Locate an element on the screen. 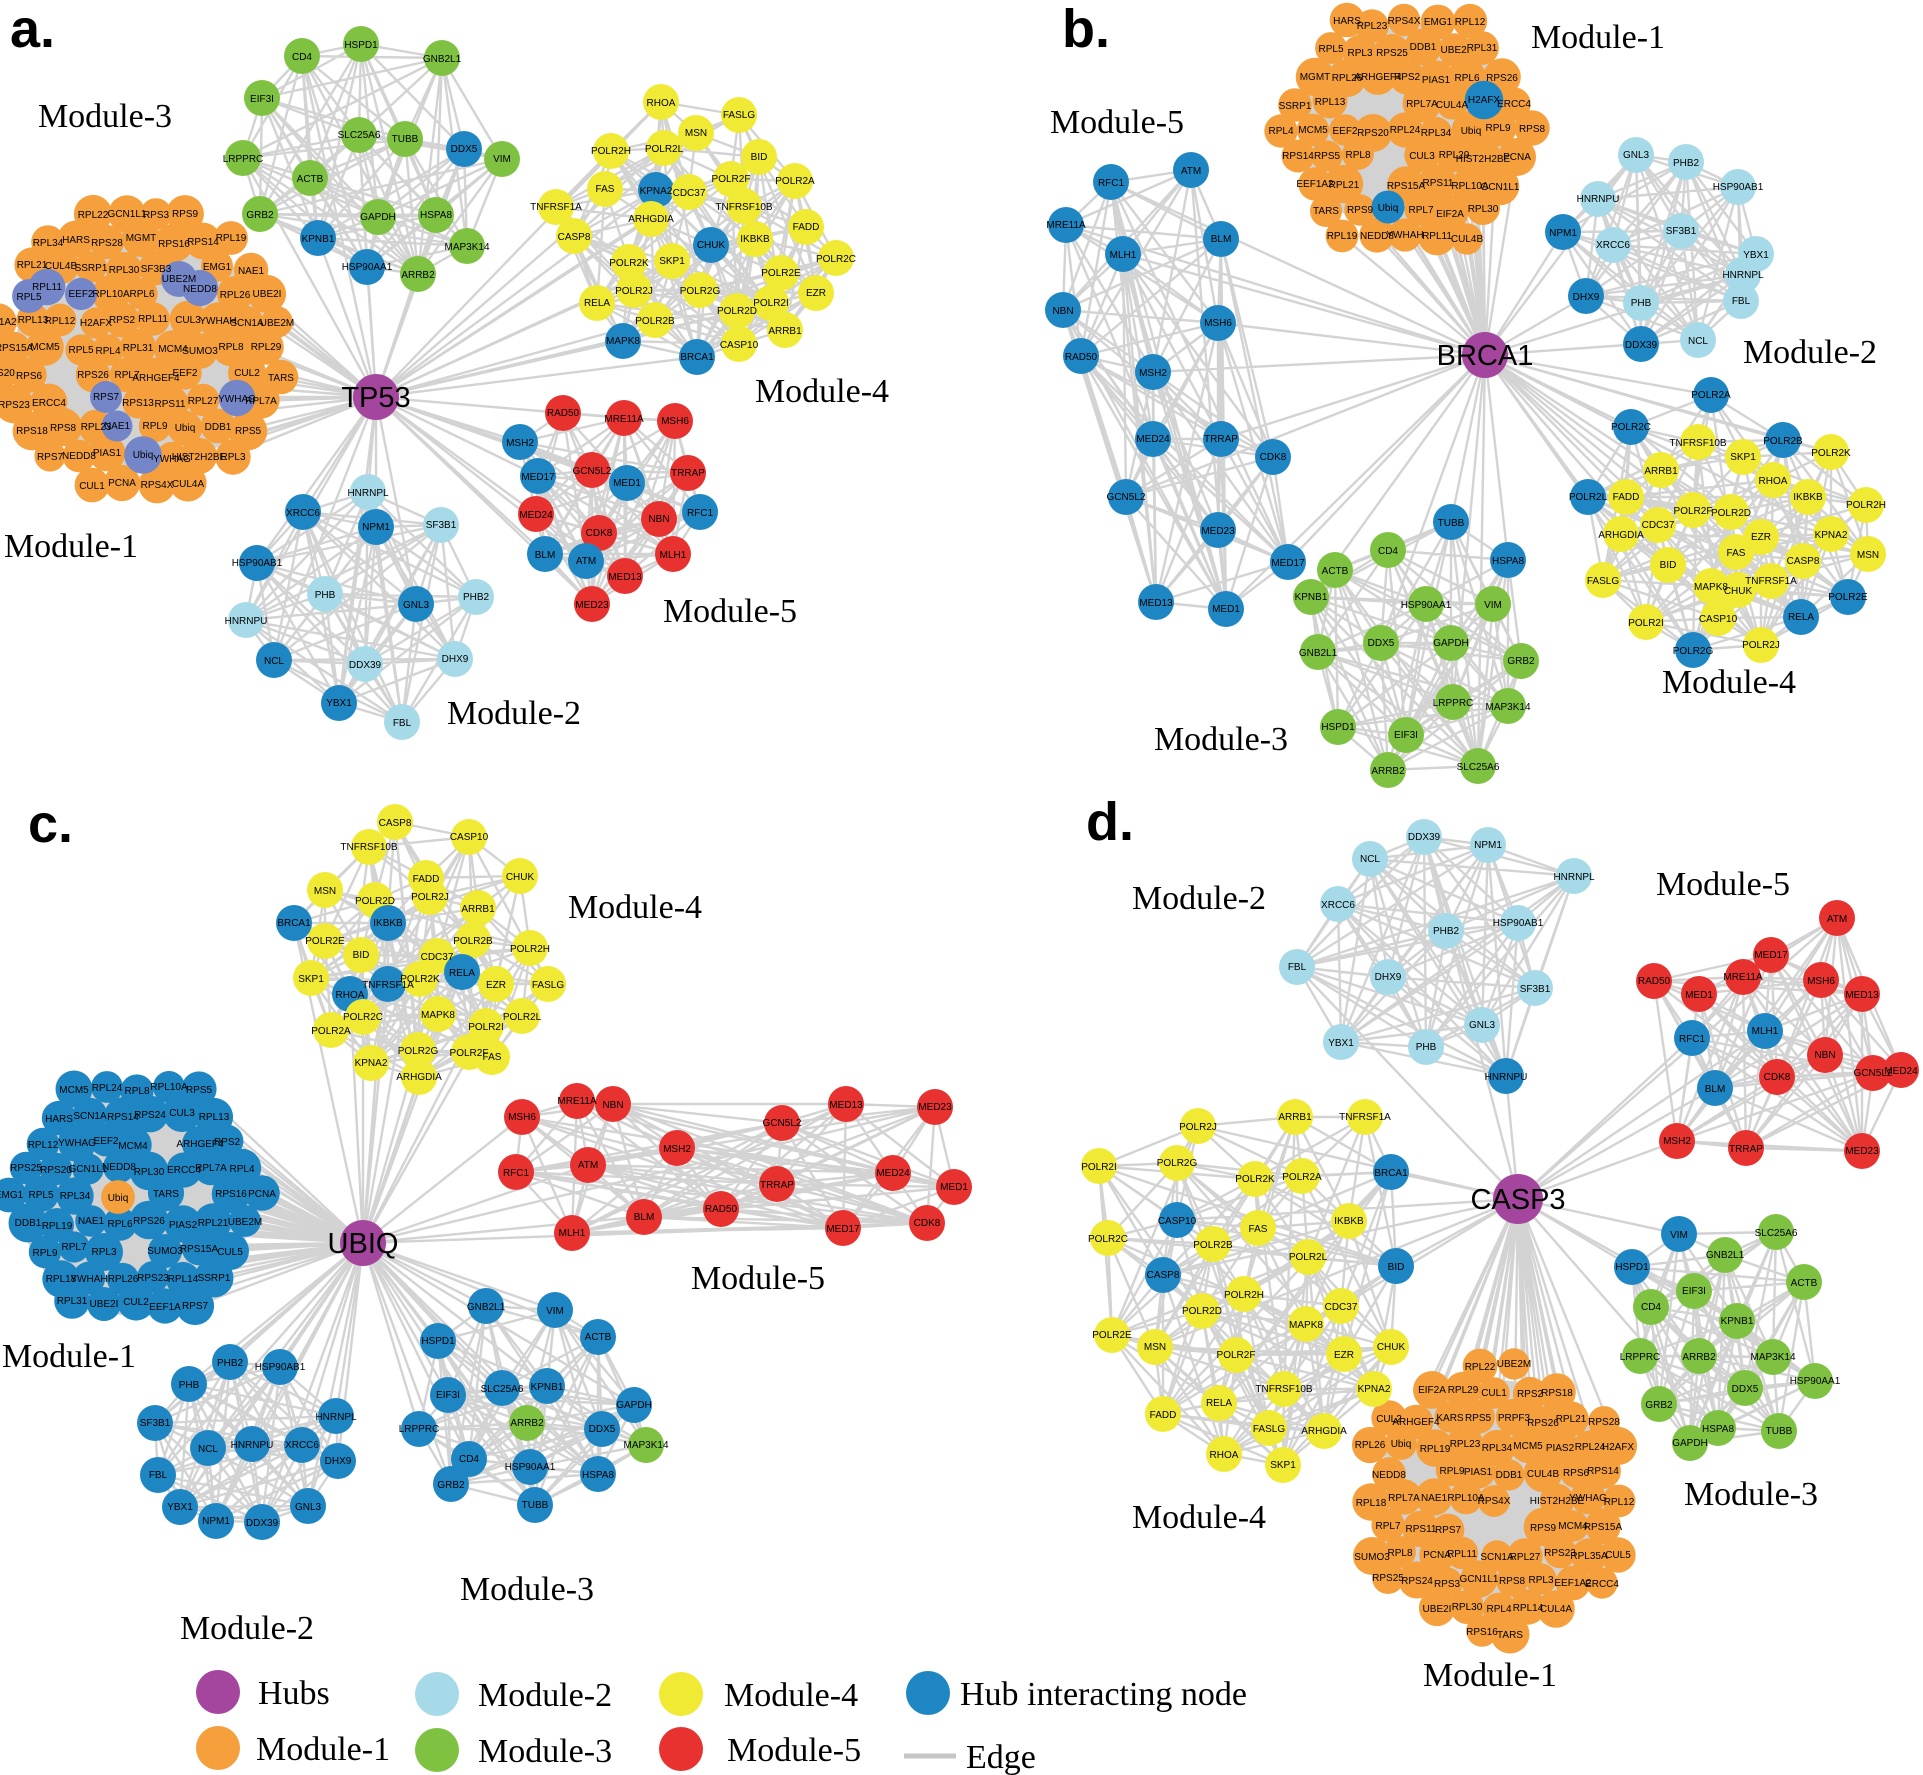 The height and width of the screenshot is (1775, 1923). svg-text: RPS14 is located at coordinates (1298, 156).